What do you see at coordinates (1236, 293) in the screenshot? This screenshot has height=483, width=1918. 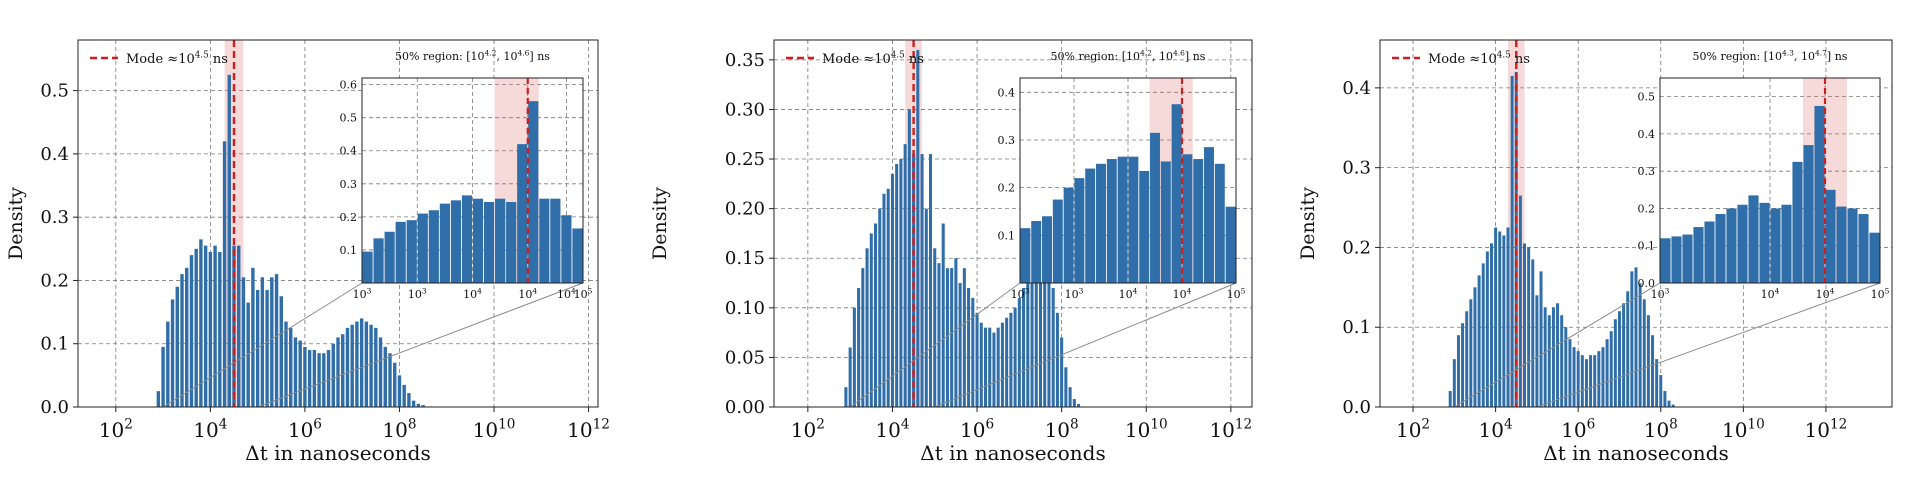 I see `inset-x-tick-label: 105​` at bounding box center [1236, 293].